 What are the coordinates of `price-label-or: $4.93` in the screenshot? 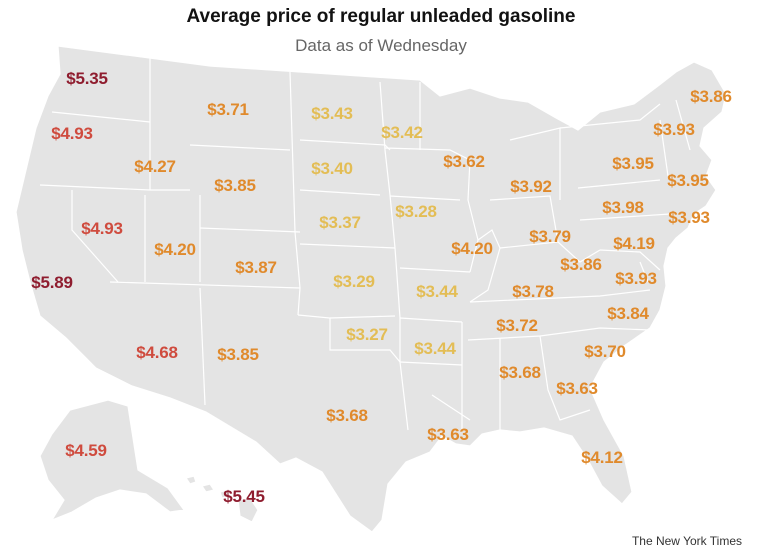 It's located at (72, 133).